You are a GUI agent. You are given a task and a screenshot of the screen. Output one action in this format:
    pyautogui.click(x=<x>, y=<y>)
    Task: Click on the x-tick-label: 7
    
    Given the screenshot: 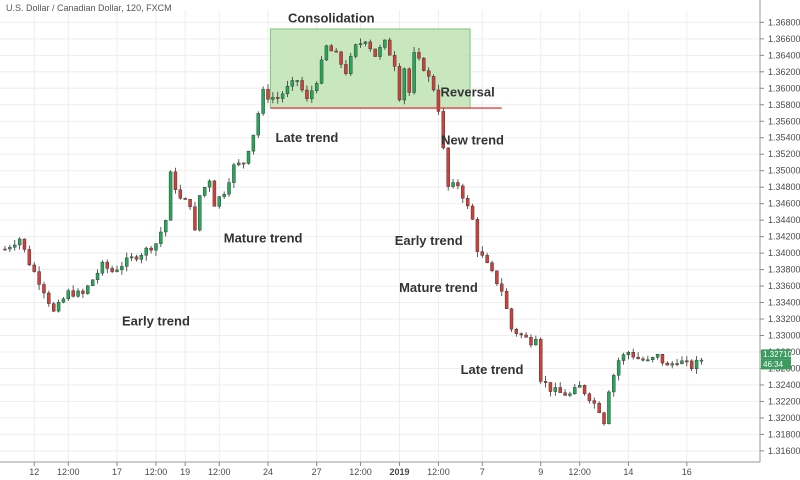 What is the action you would take?
    pyautogui.click(x=482, y=472)
    